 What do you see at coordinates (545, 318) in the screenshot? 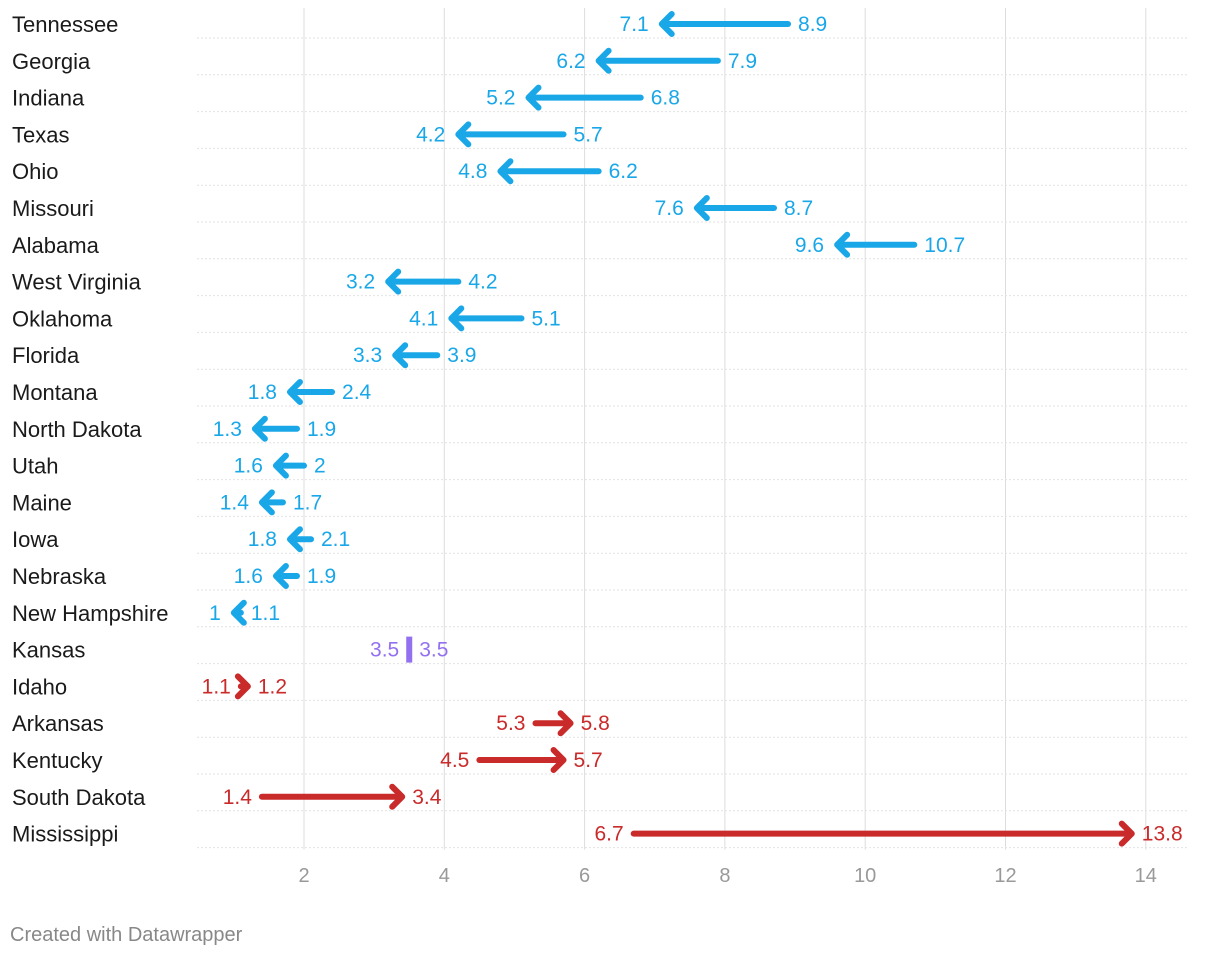
I see `value-label-from: 5.1` at bounding box center [545, 318].